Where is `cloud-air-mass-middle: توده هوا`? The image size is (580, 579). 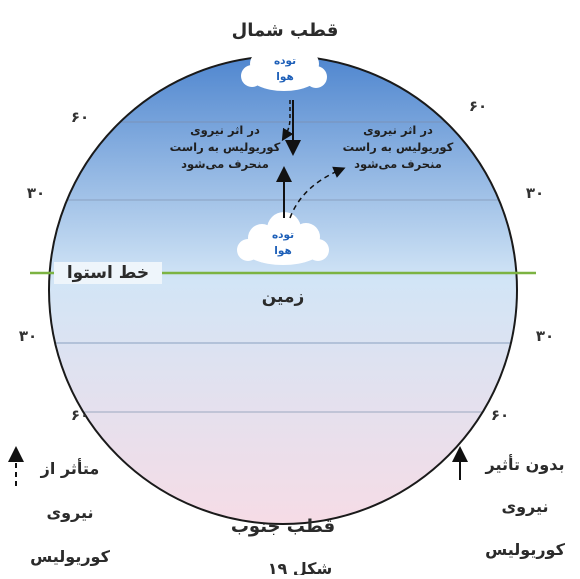 cloud-air-mass-middle: توده هوا is located at coordinates (283, 238).